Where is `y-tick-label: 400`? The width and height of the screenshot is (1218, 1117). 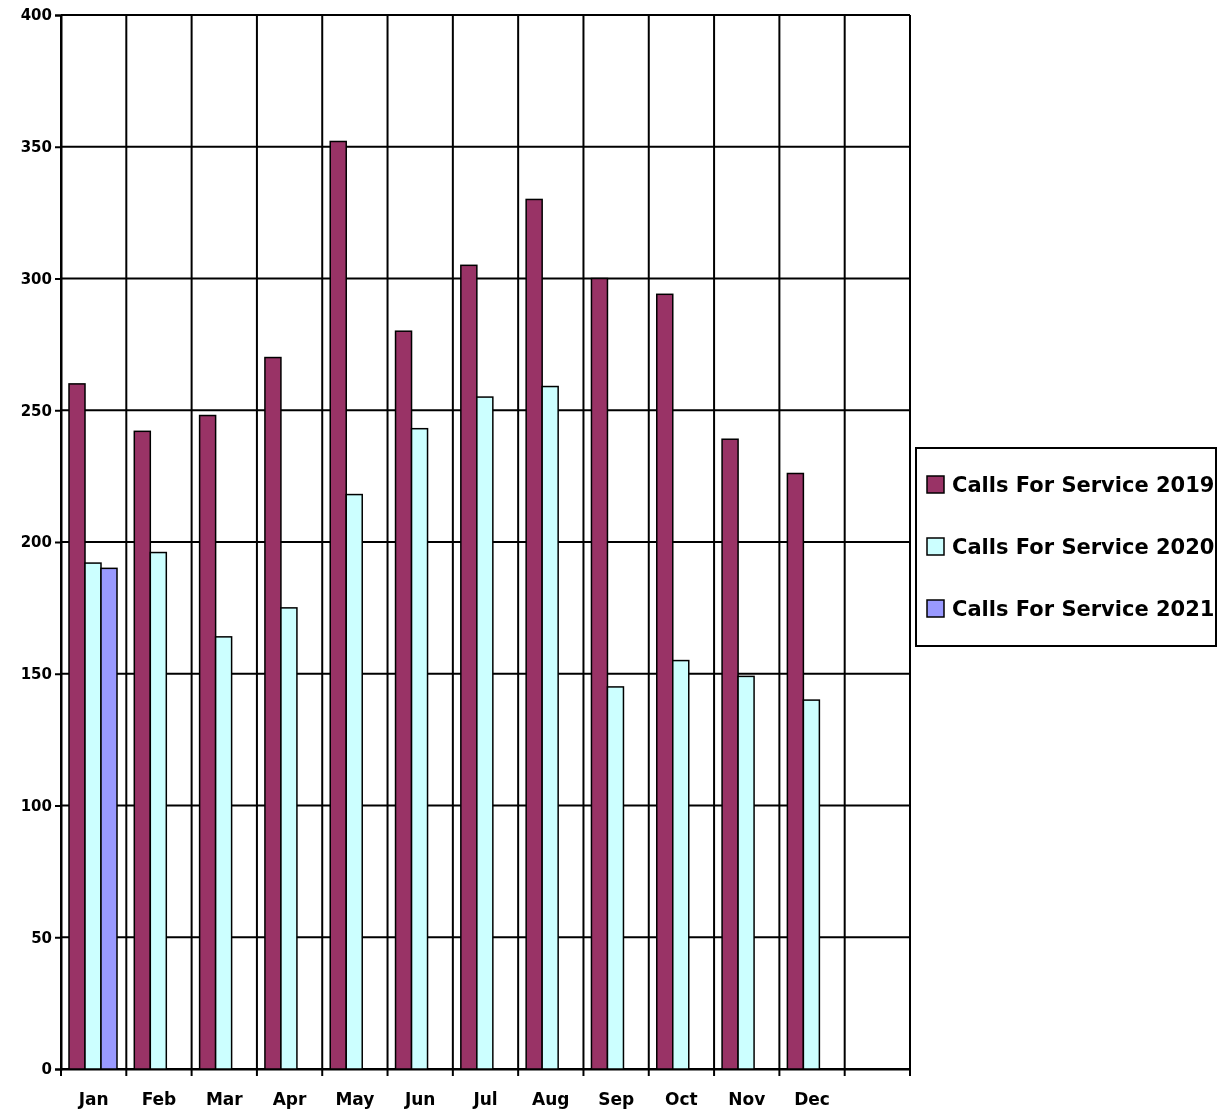
y-tick-label: 400 is located at coordinates (36, 15).